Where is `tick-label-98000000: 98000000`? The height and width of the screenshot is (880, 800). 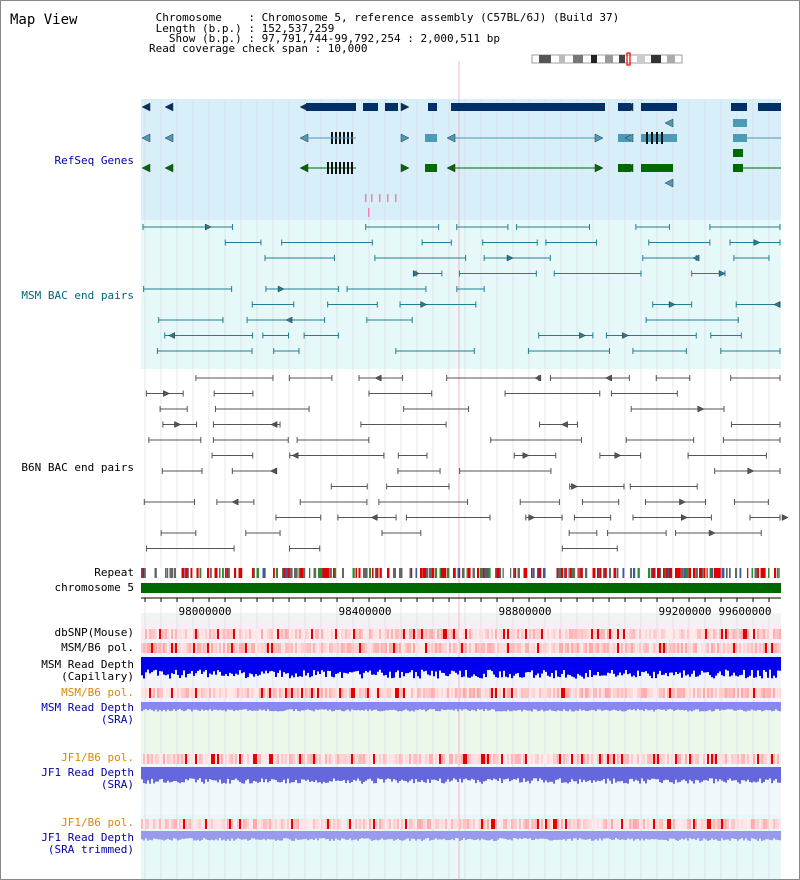
tick-label-98000000: 98000000 is located at coordinates (205, 611).